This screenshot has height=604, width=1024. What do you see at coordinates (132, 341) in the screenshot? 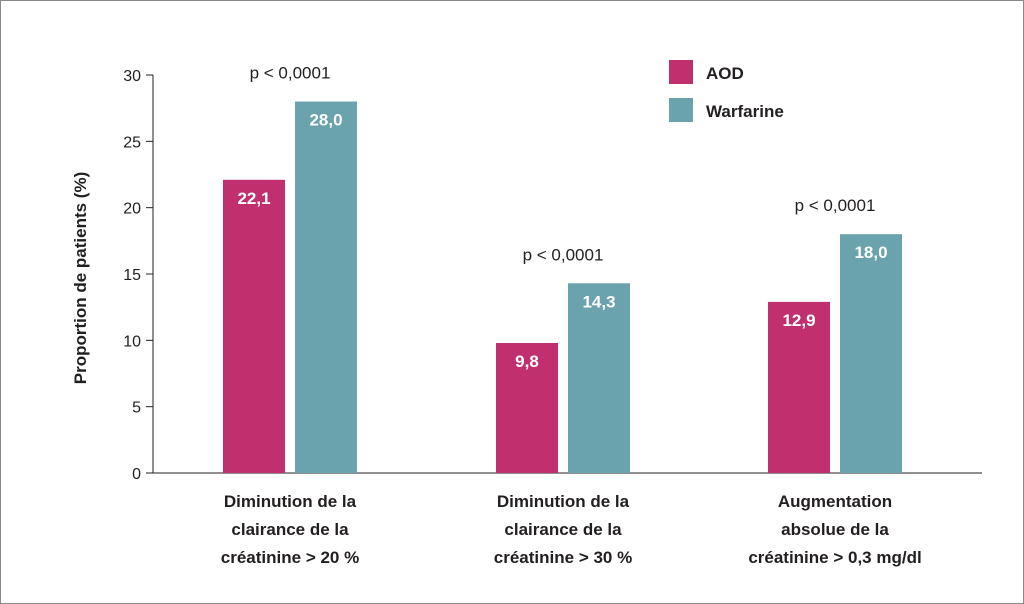
I see `y-tick-label: 10` at bounding box center [132, 341].